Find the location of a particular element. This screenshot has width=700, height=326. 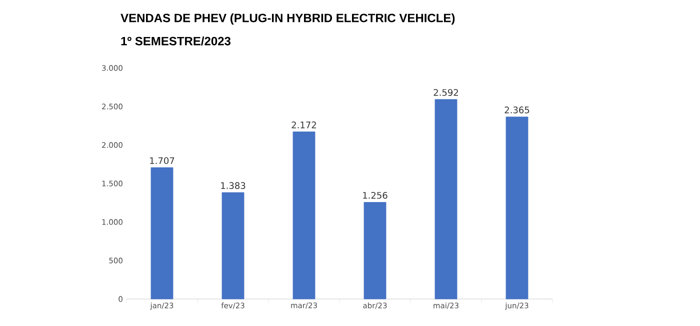

chart-subtitle: 1º SEMESTRE/2023 is located at coordinates (176, 41).